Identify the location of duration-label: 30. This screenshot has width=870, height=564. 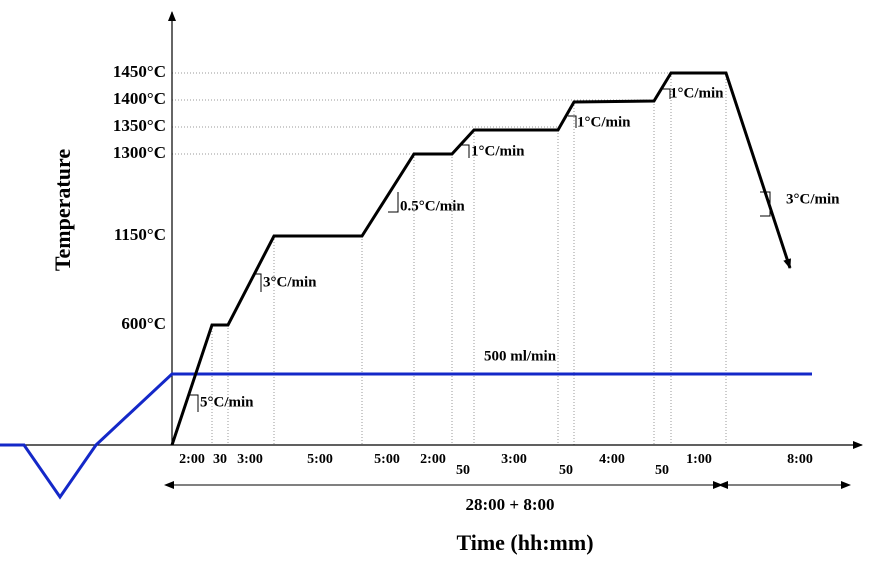
(220, 459).